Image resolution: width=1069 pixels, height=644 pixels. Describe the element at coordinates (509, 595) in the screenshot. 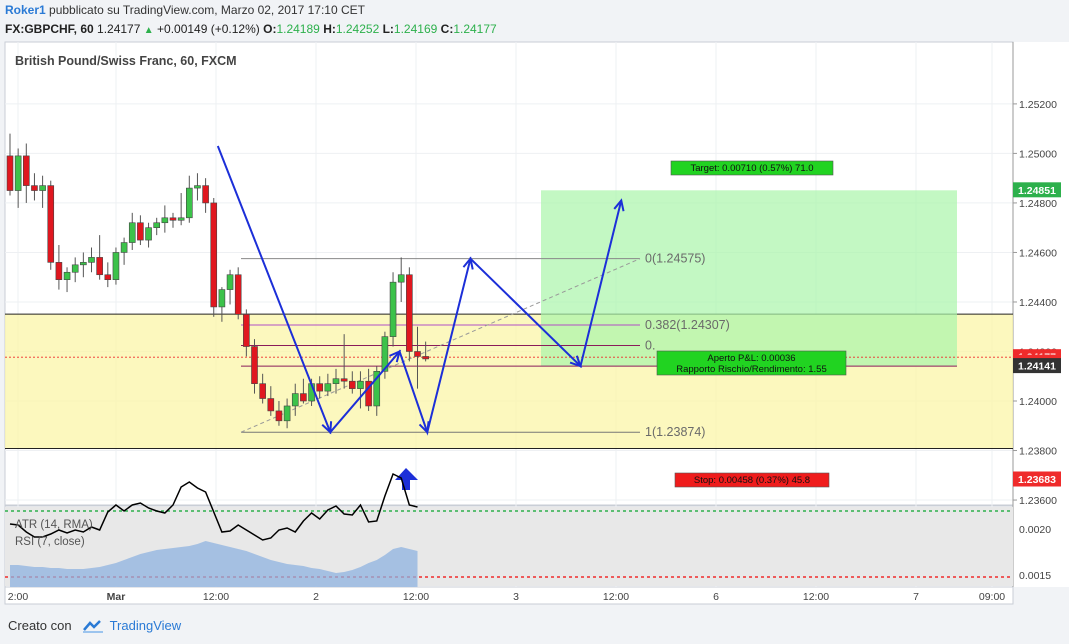

I see `time-axis` at that location.